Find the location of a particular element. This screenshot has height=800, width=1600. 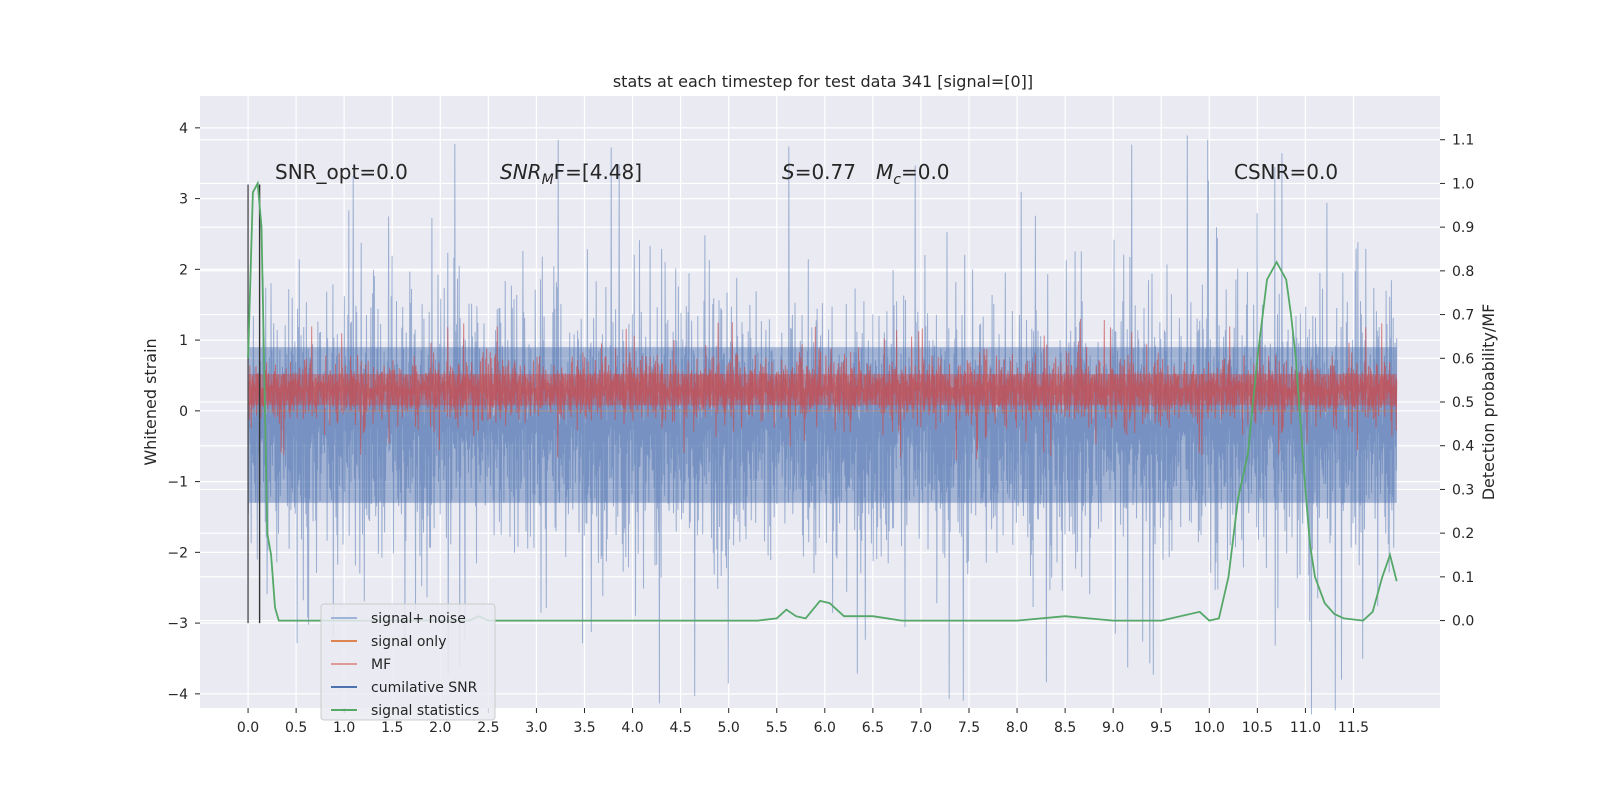

y-right-tick-label: 1.0 is located at coordinates (1463, 184).